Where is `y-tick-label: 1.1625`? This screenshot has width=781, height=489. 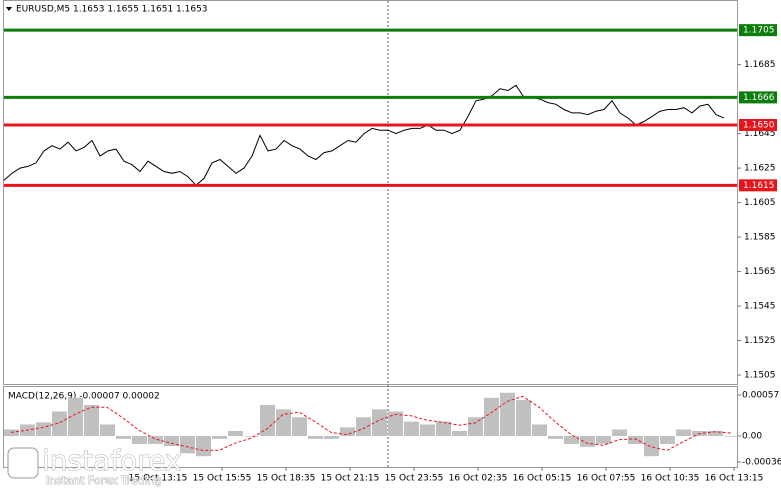 y-tick-label: 1.1625 is located at coordinates (760, 169).